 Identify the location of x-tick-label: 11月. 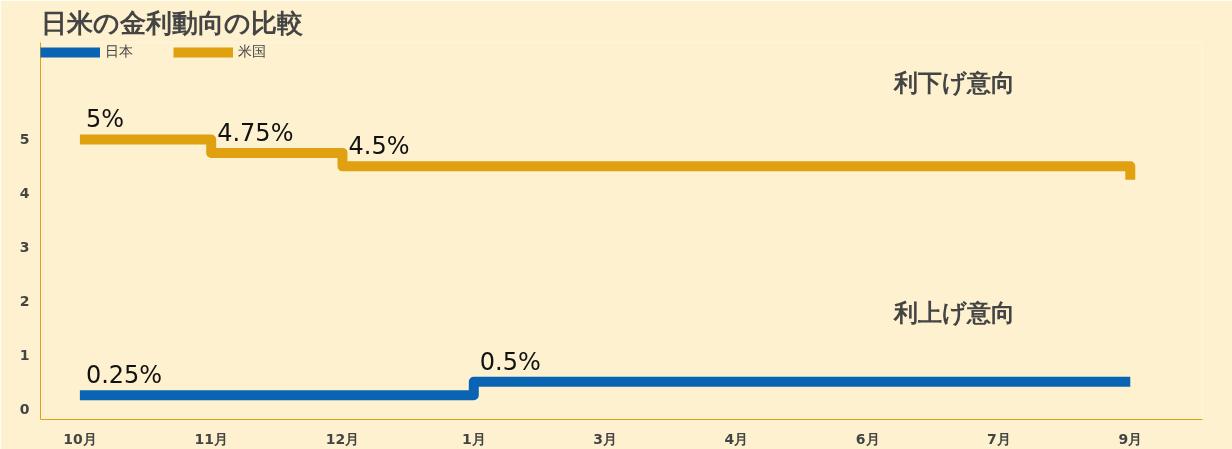
(211, 438).